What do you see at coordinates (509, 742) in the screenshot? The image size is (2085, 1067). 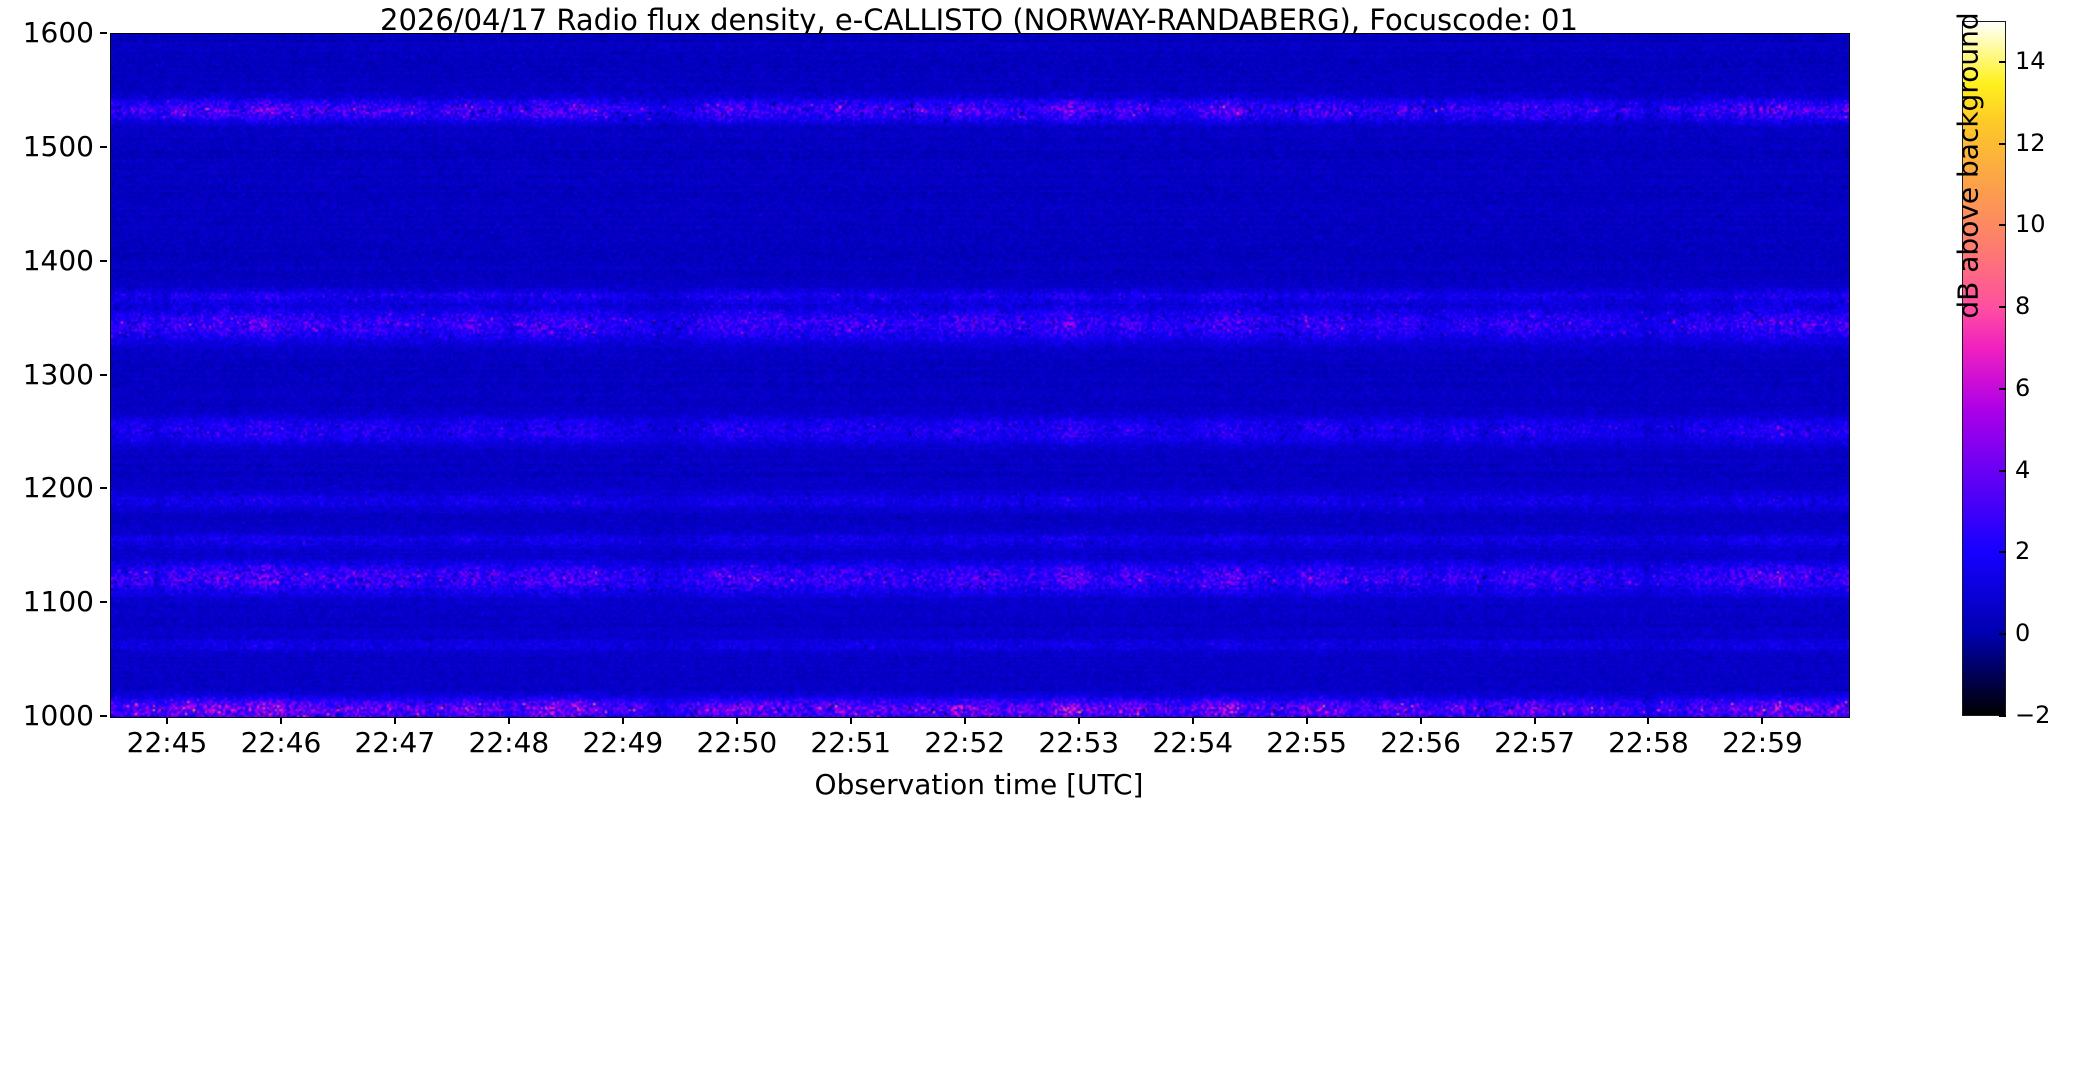 I see `x-tick-label: 22:48` at bounding box center [509, 742].